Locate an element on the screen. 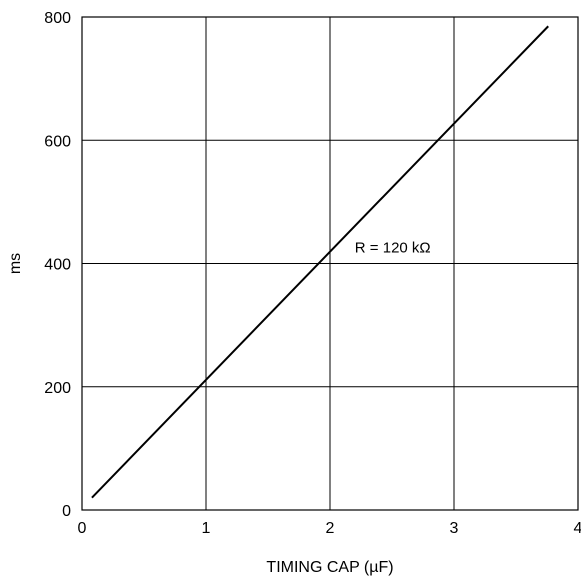 The width and height of the screenshot is (581, 580). x-tick-label-1: 1 is located at coordinates (206, 528).